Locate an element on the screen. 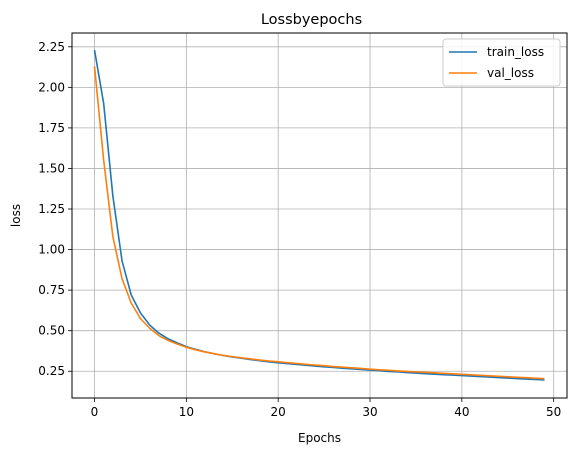  x-axis-label: Epochs is located at coordinates (319, 438).